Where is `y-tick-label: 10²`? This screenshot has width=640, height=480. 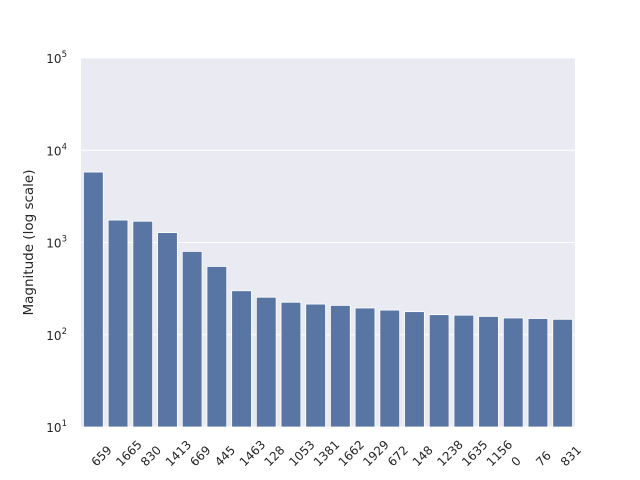 y-tick-label: 10² is located at coordinates (56, 335).